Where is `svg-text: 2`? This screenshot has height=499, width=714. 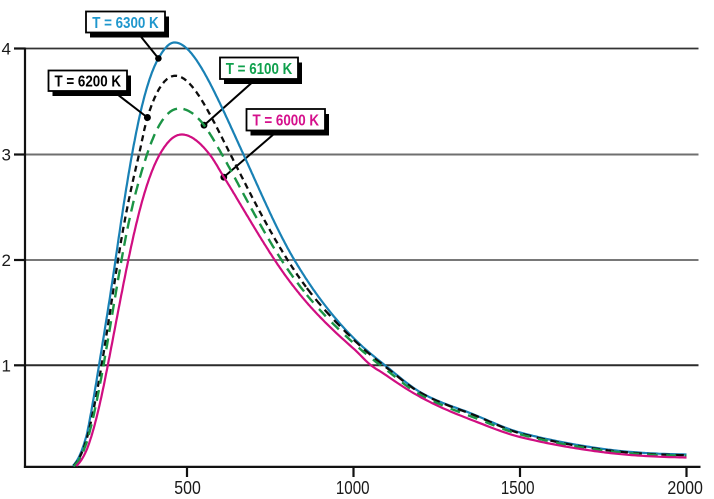 svg-text: 2 is located at coordinates (6, 260).